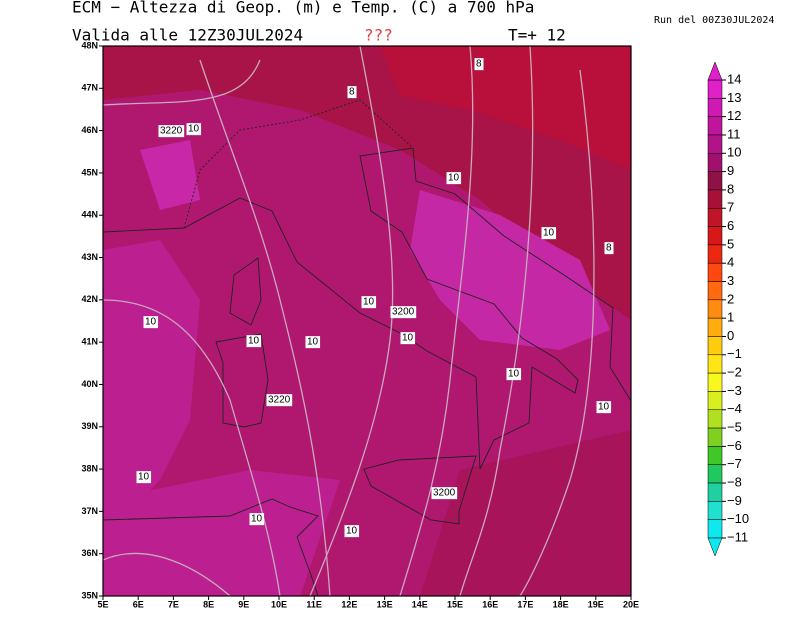  What do you see at coordinates (734, 133) in the screenshot?
I see `colorbar-label: 11` at bounding box center [734, 133].